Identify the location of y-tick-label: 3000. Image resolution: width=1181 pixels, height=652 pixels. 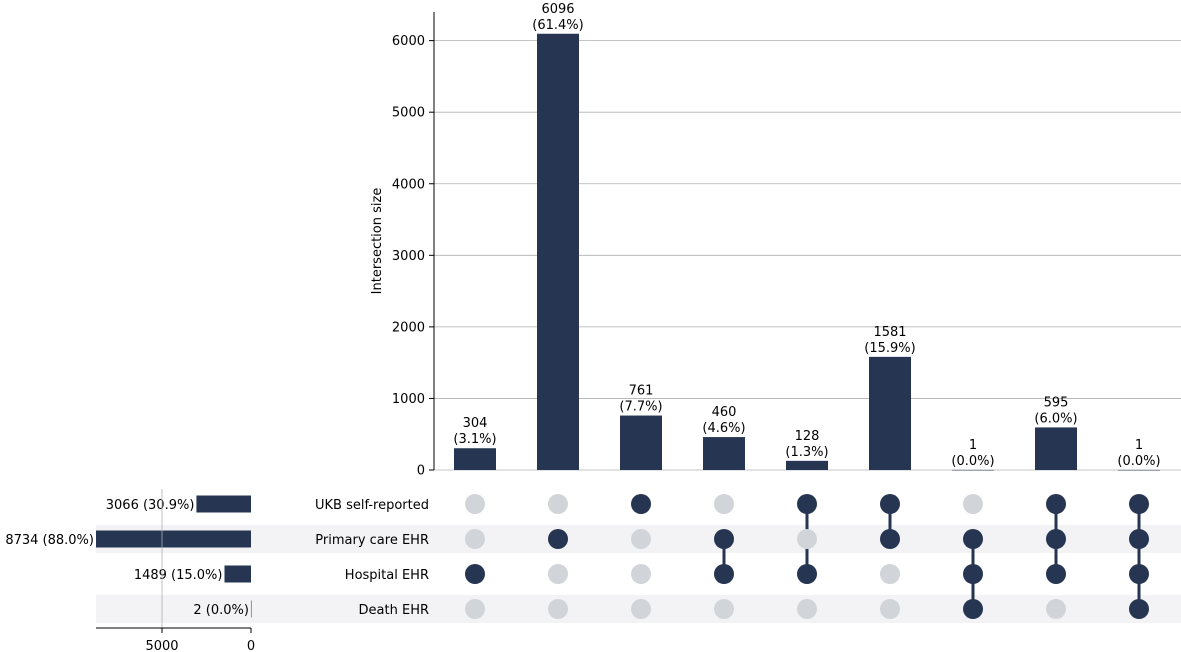
(408, 256).